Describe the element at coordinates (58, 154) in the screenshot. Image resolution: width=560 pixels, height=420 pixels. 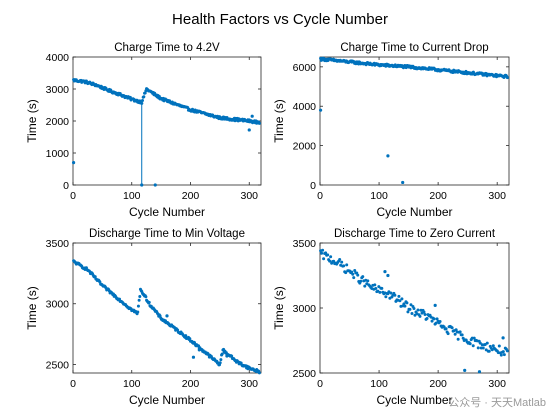
I see `y-tick-label: 1000` at that location.